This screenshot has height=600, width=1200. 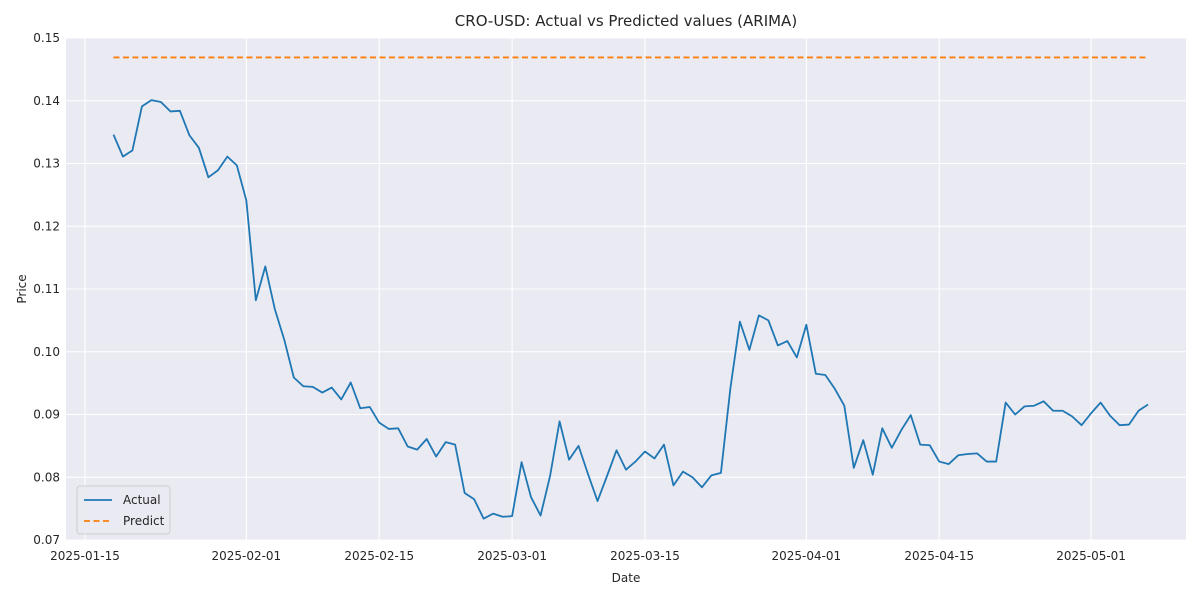 I want to click on x-tick-label: 2025-05-01, so click(x=1091, y=556).